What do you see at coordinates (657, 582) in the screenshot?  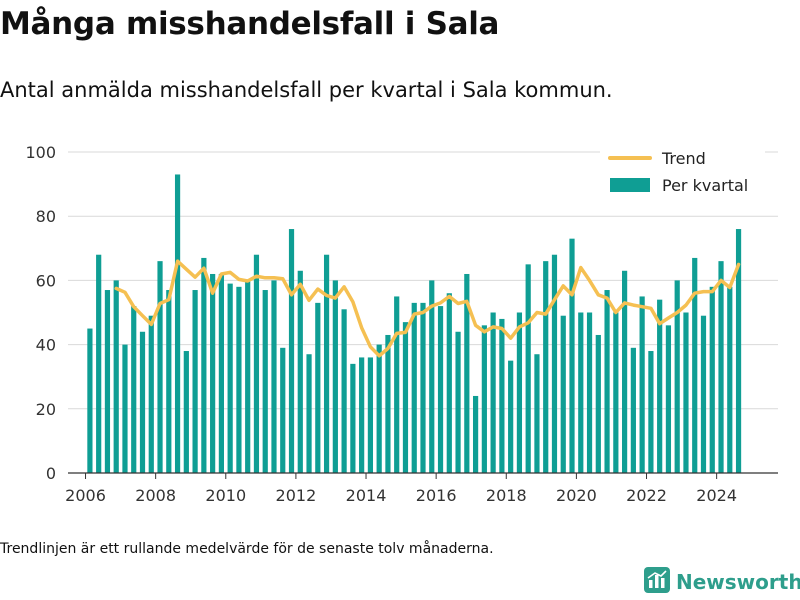 I see `bar-chart-logo-icon` at bounding box center [657, 582].